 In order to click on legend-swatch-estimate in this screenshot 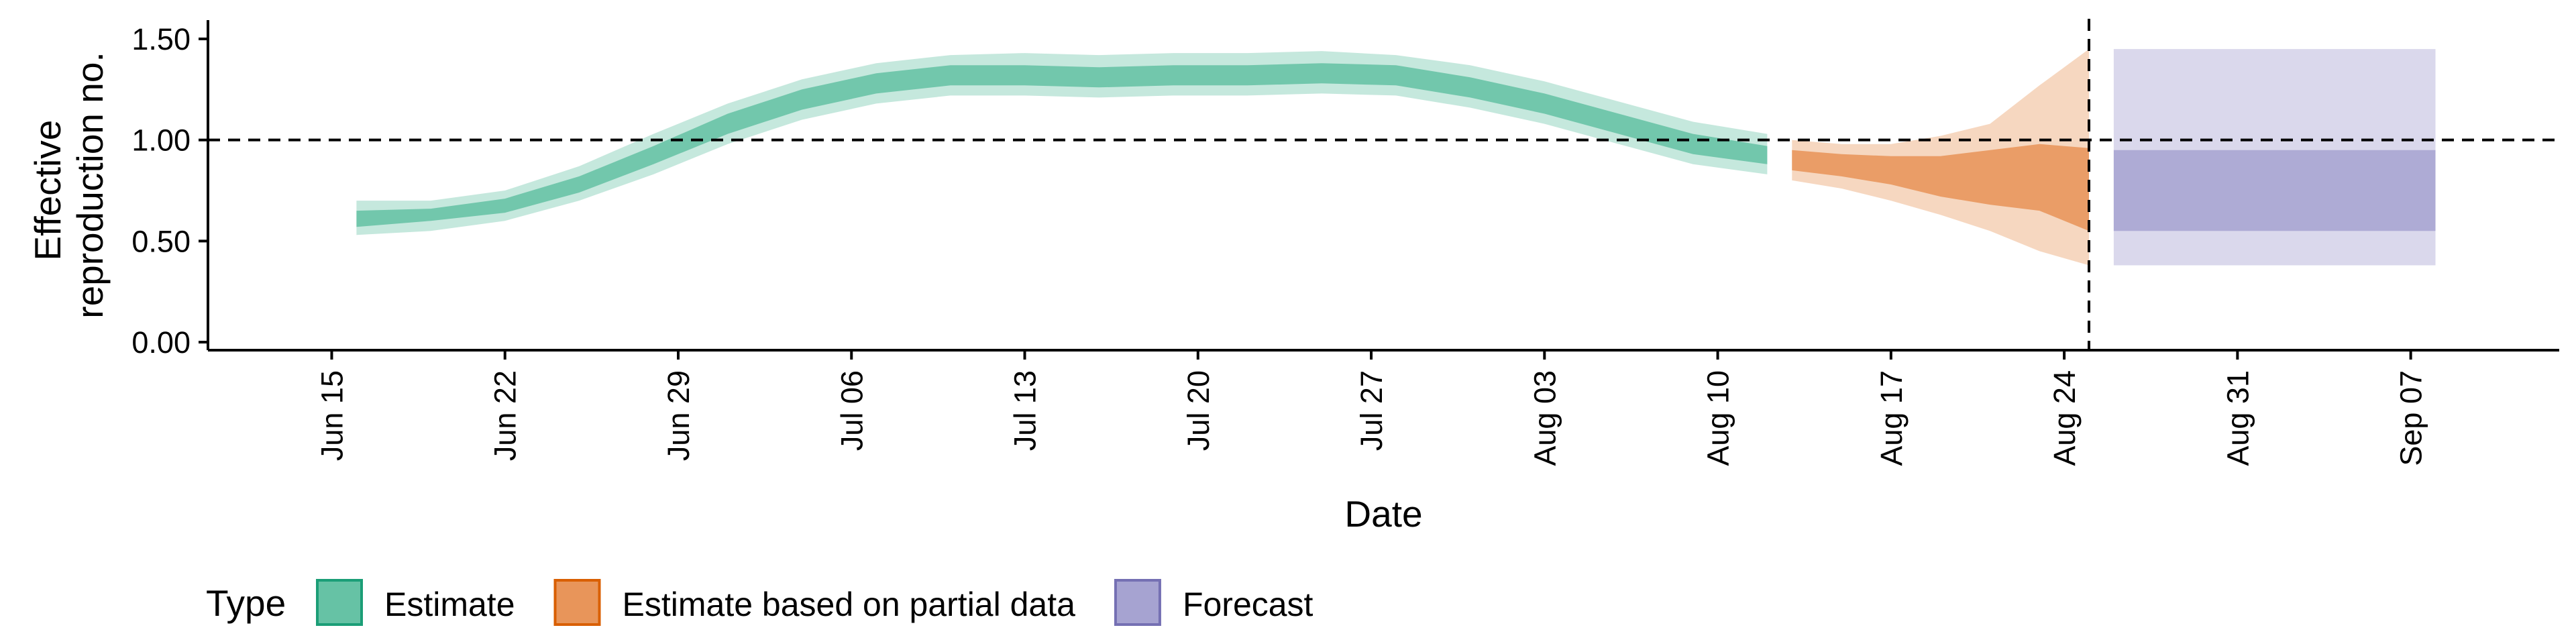, I will do `click(339, 602)`.